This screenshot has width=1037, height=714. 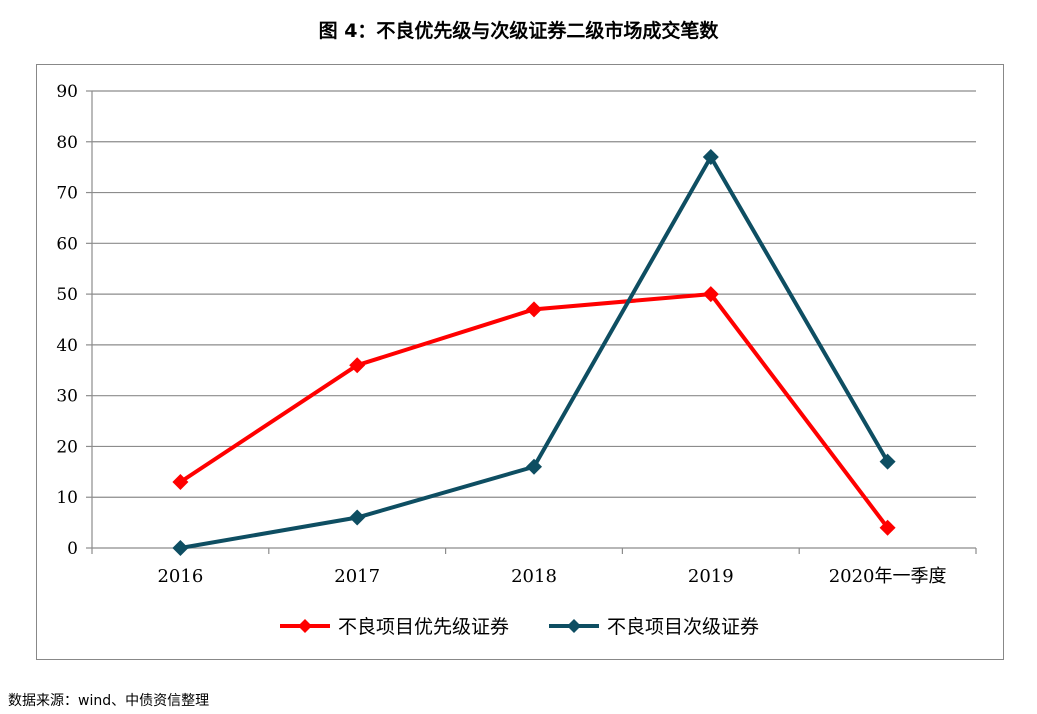 What do you see at coordinates (67, 92) in the screenshot?
I see `y-tick-label-90: 90` at bounding box center [67, 92].